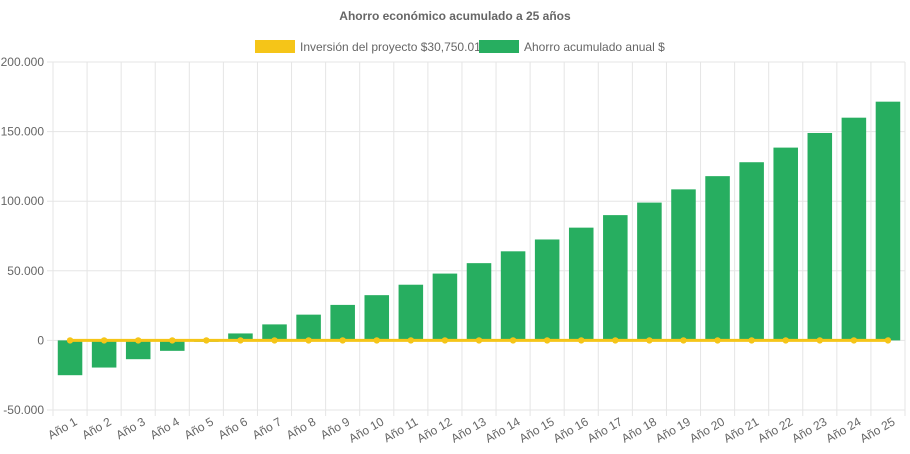  I want to click on x-tick-label: Año 2, so click(96, 428).